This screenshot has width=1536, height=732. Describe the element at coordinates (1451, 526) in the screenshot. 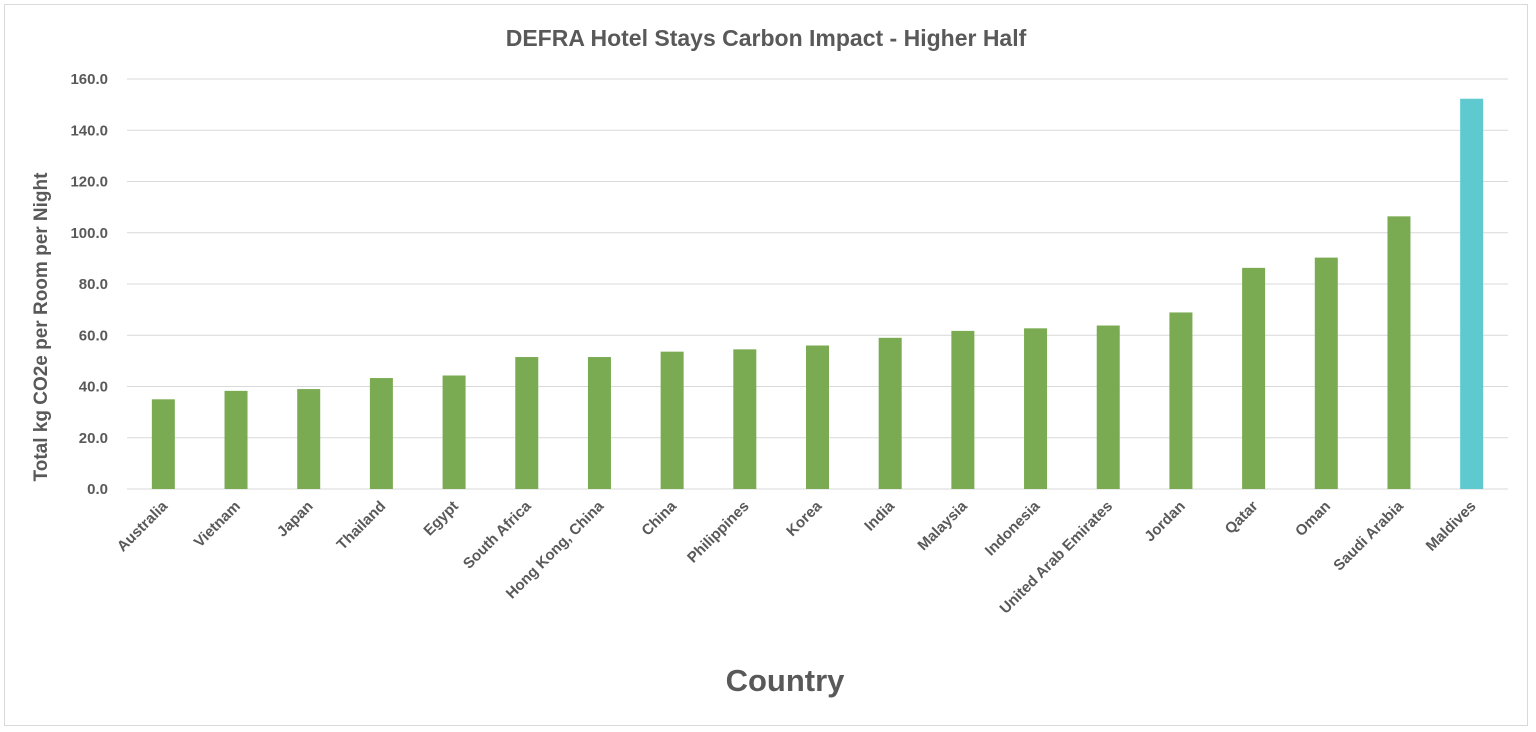

I see `x-tick-label: Maldives` at that location.